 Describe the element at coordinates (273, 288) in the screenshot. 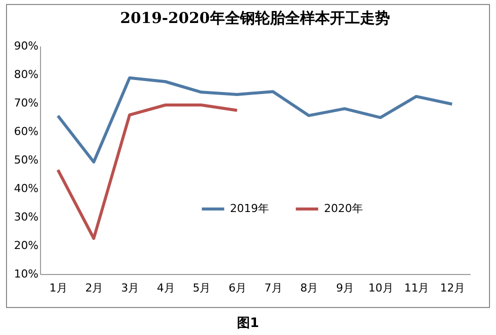

I see `x-tick-label: 7月` at that location.